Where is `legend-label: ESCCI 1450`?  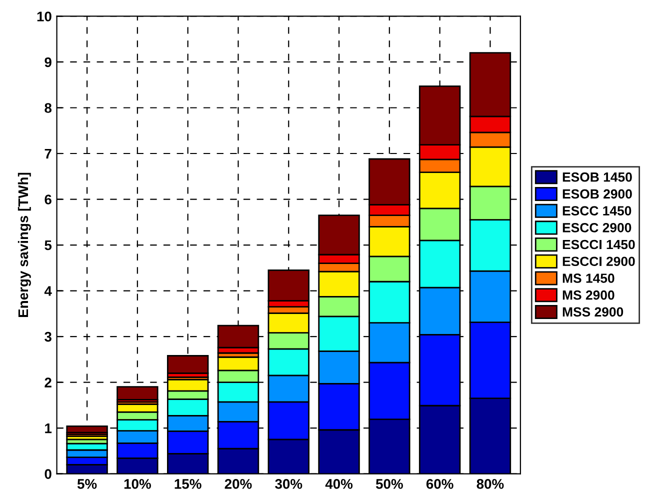 legend-label: ESCCI 1450 is located at coordinates (598, 245).